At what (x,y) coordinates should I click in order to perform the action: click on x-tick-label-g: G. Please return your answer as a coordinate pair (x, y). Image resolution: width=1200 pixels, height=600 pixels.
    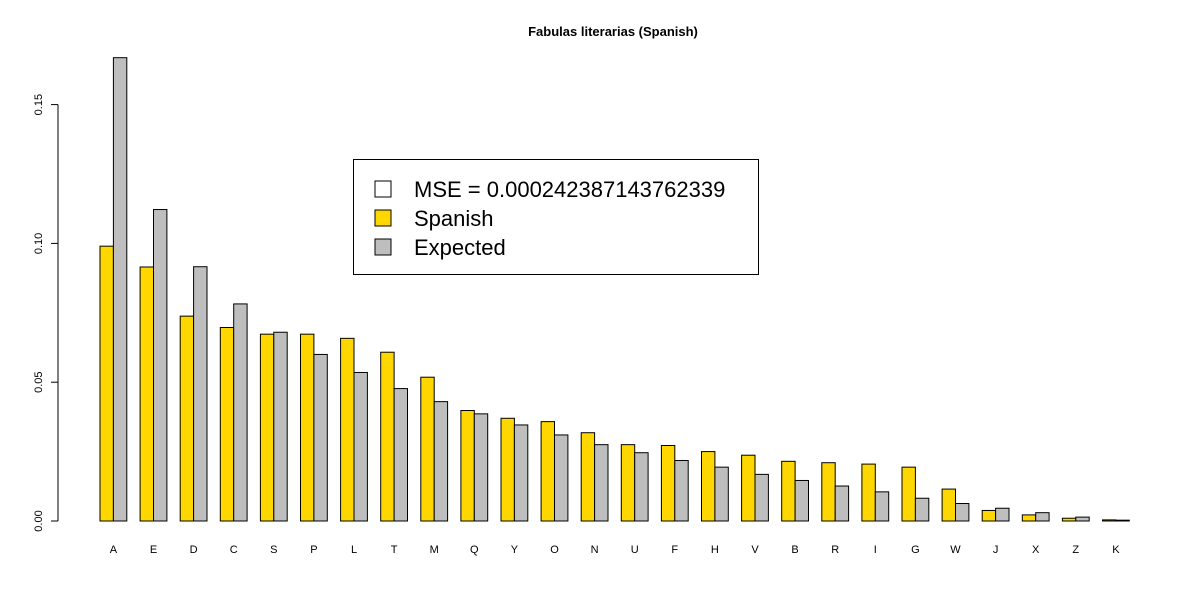
    Looking at the image, I should click on (915, 550).